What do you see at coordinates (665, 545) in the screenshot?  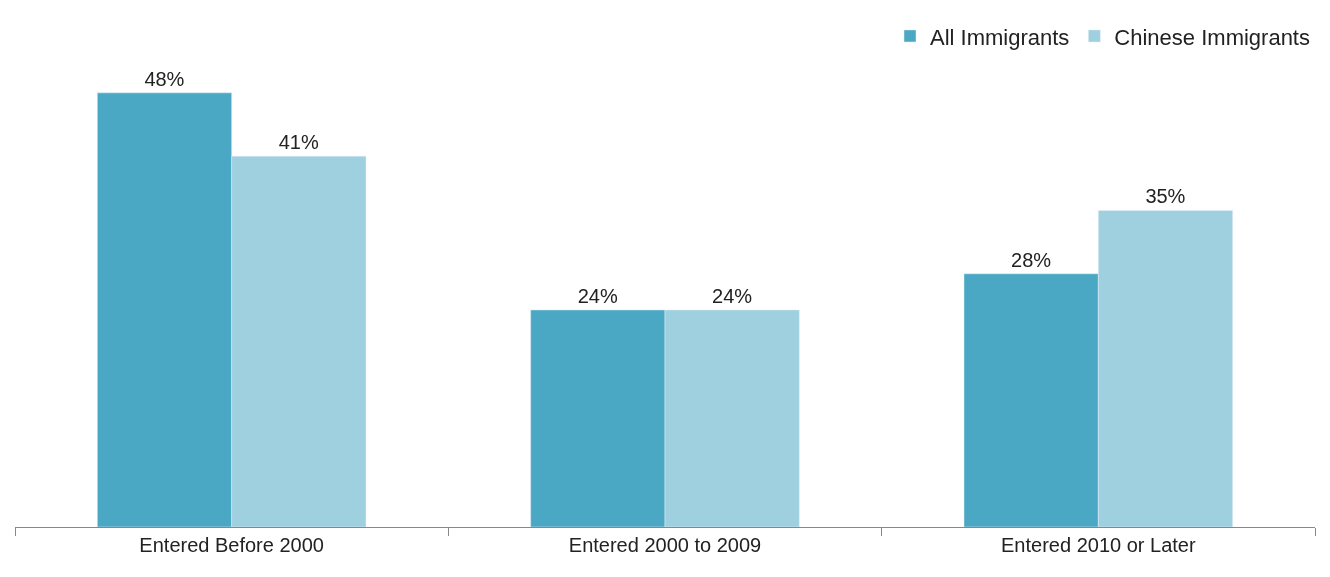 I see `x-tick-label: Entered 2000 to 2009` at bounding box center [665, 545].